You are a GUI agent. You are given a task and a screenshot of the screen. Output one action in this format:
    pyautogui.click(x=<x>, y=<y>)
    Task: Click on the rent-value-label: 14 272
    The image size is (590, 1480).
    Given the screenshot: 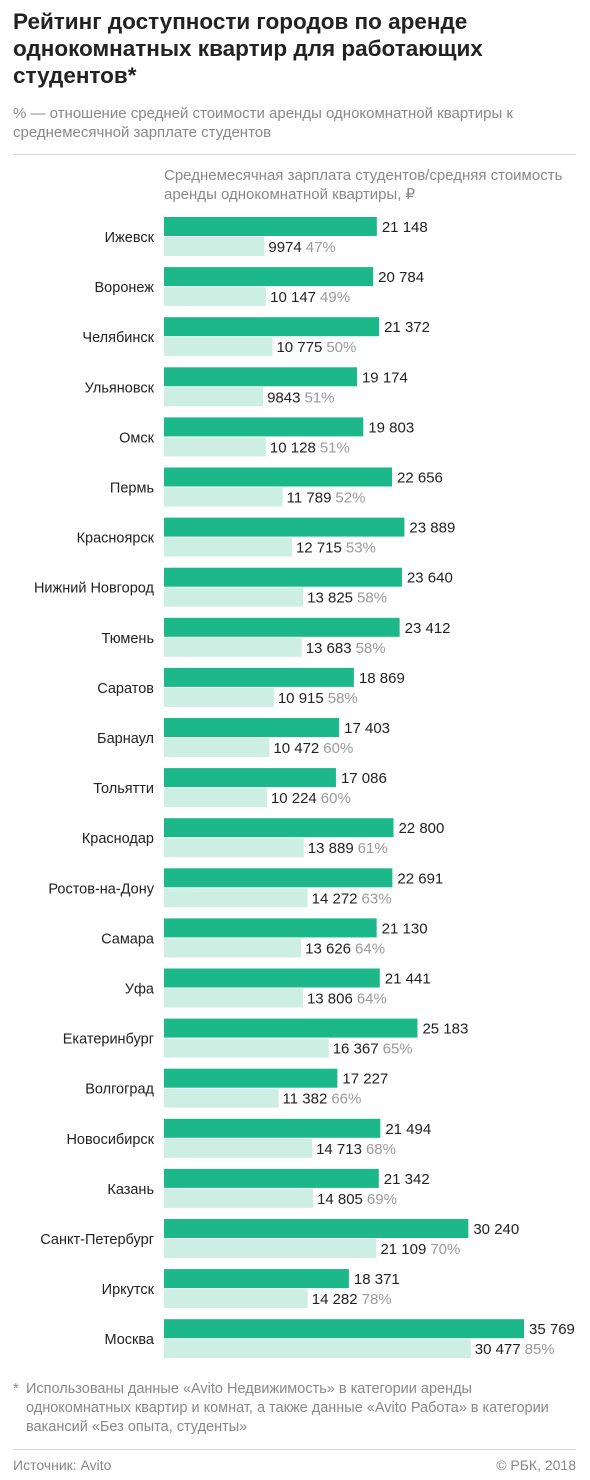 What is the action you would take?
    pyautogui.click(x=335, y=898)
    